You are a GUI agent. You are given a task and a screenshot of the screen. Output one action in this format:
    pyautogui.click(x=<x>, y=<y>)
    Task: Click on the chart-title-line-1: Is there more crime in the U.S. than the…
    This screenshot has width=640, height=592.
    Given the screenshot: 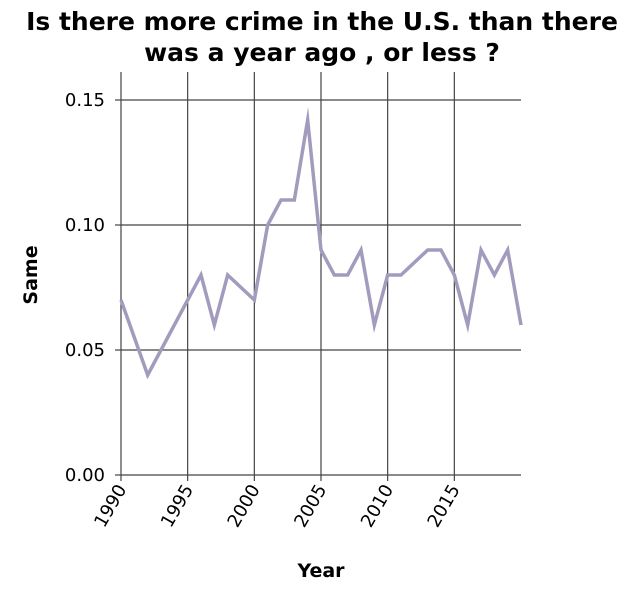 What is the action you would take?
    pyautogui.click(x=322, y=21)
    